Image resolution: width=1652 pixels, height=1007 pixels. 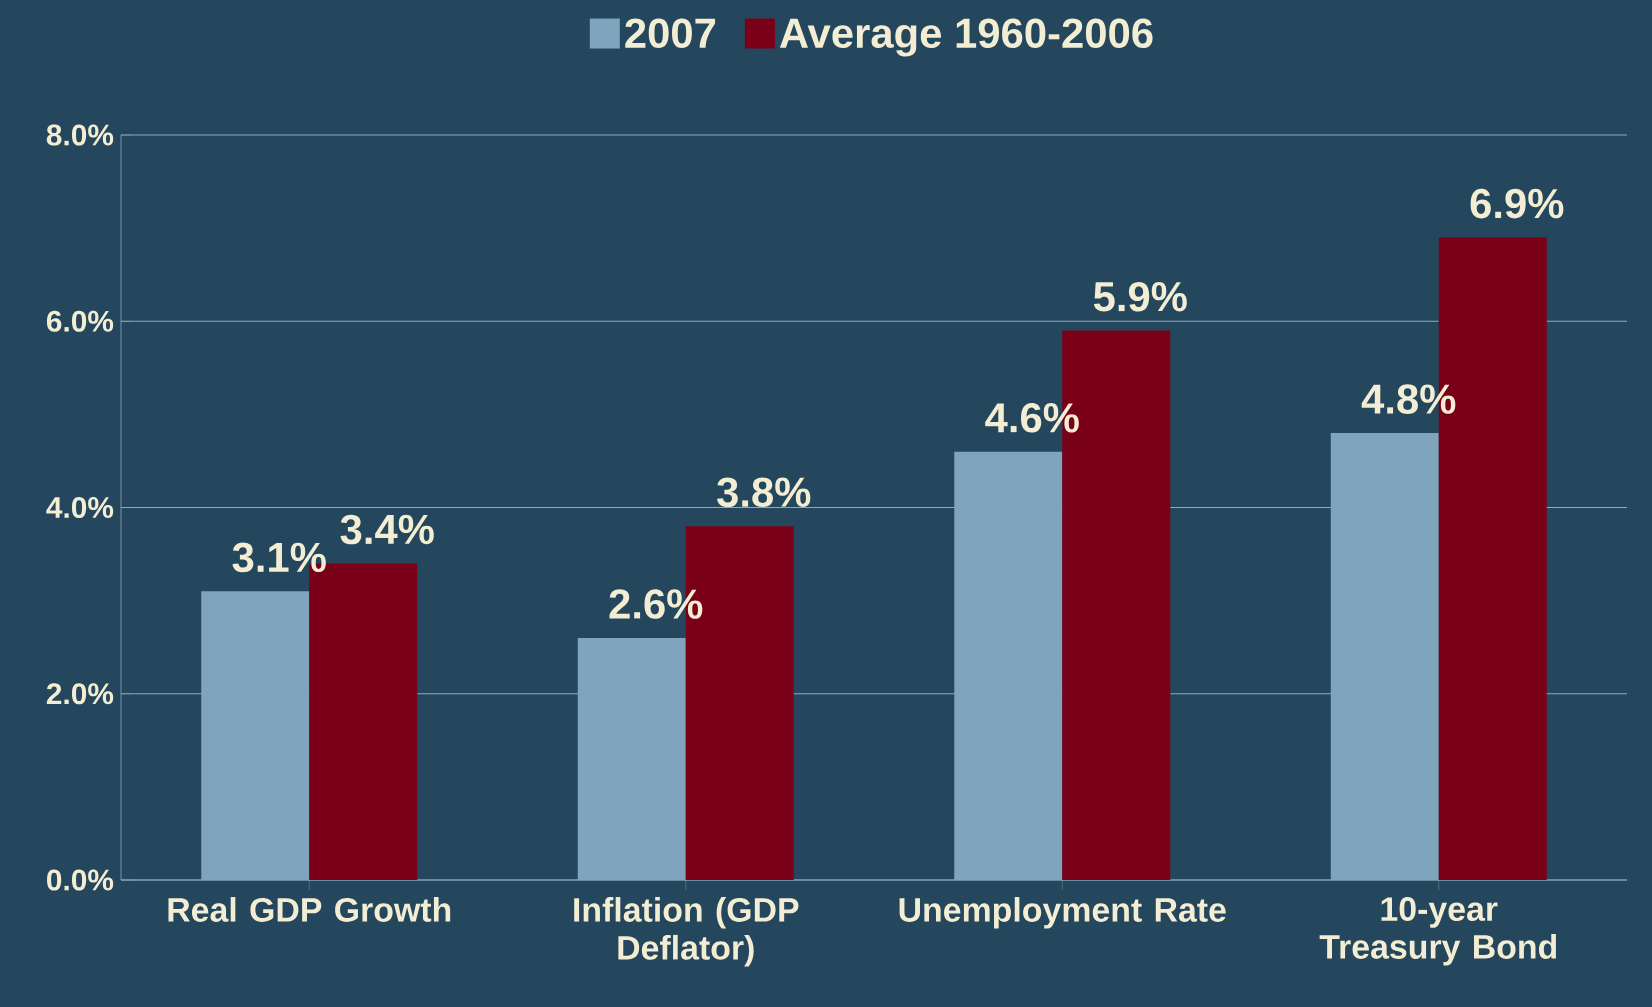 What do you see at coordinates (279, 557) in the screenshot?
I see `data-label: 3.1%` at bounding box center [279, 557].